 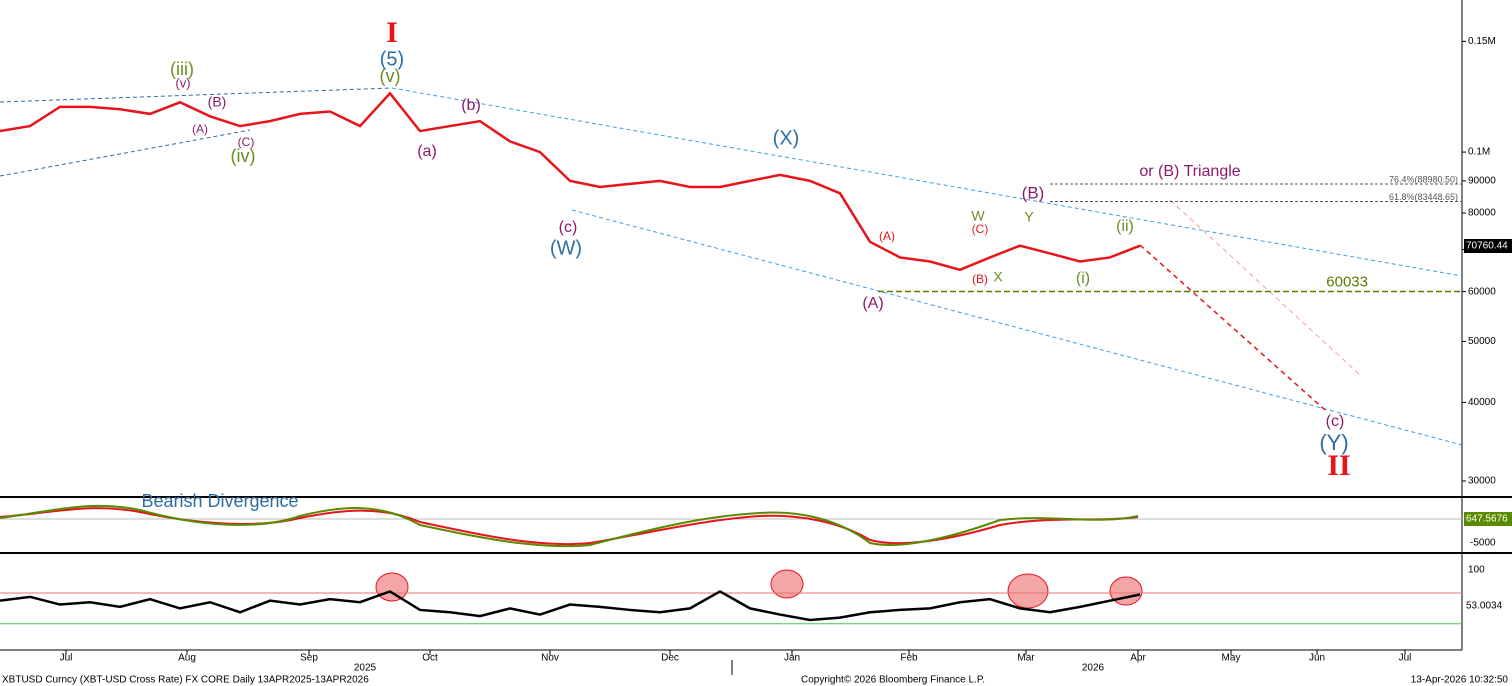 I want to click on y-tick-label: 0.1M, so click(x=1479, y=152).